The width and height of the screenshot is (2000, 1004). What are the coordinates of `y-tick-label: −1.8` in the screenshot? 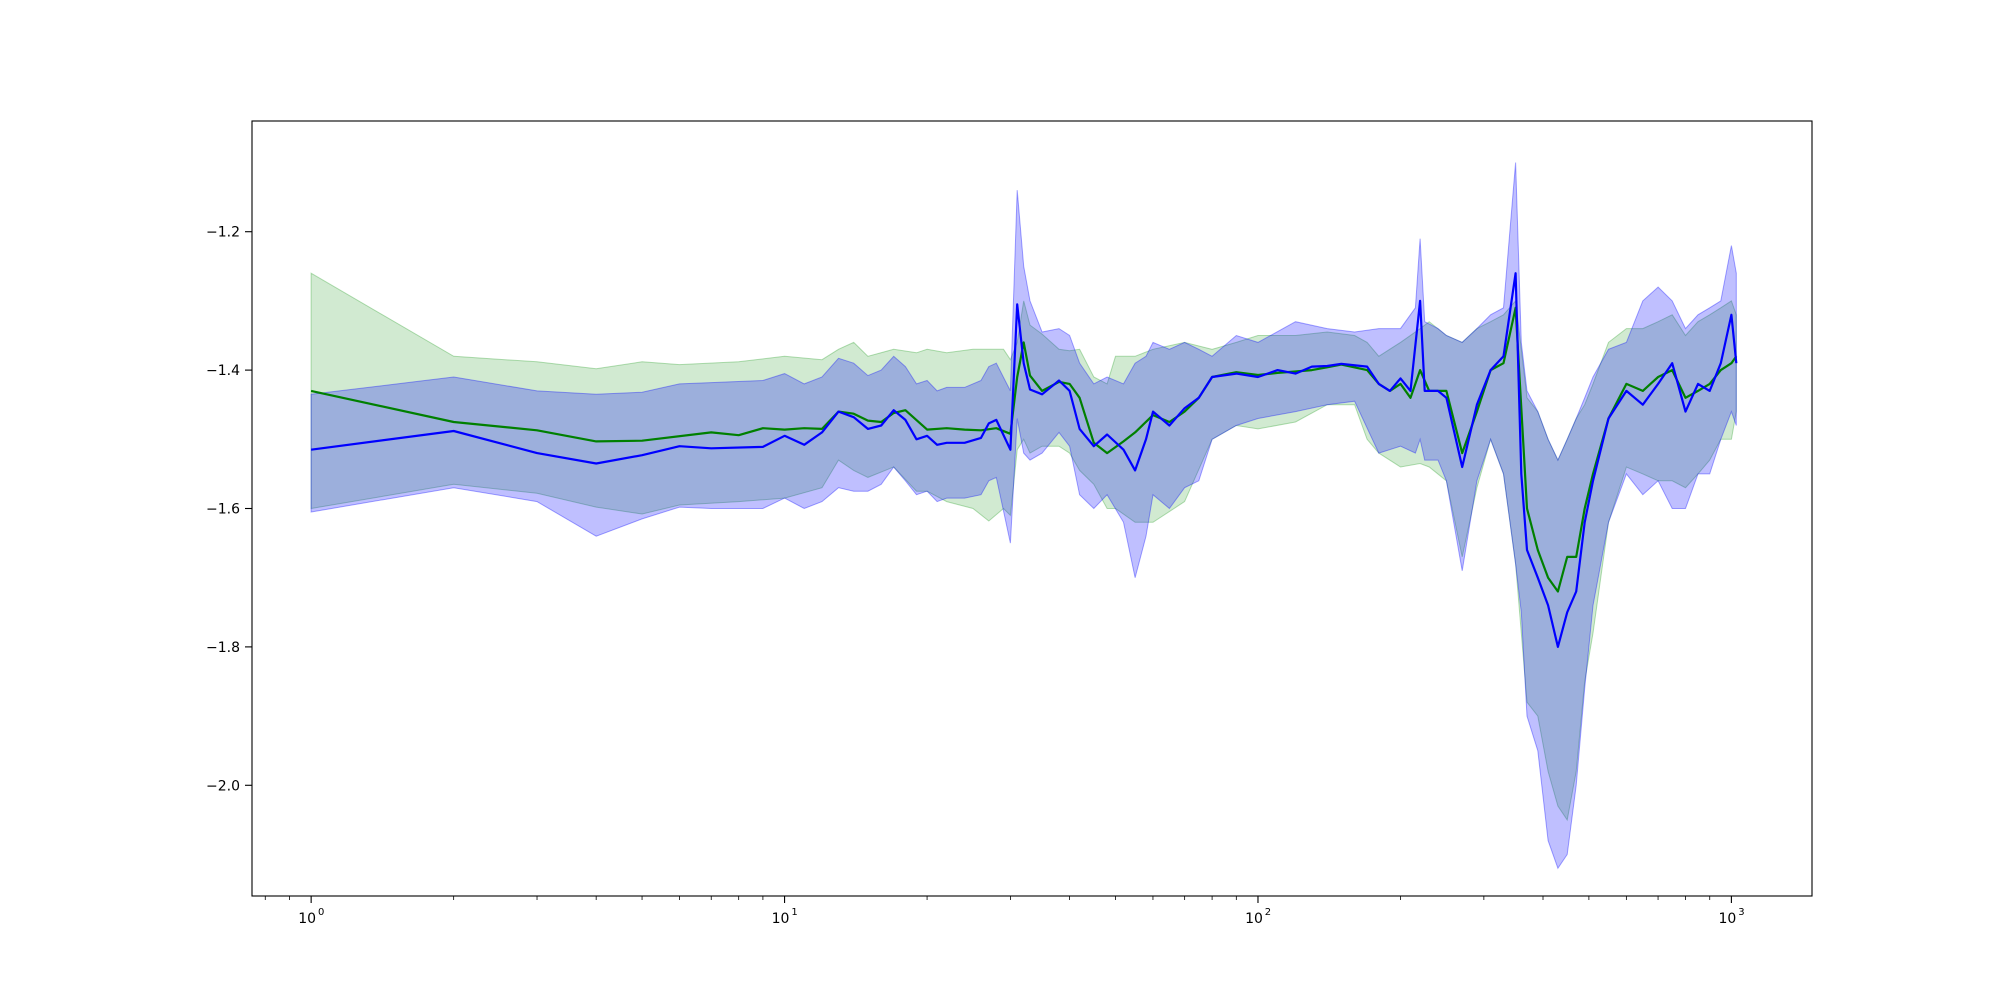 It's located at (223, 648).